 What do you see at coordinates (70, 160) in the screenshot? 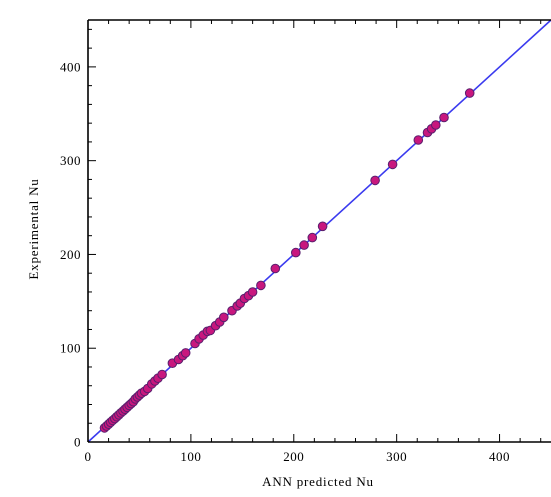
I see `y-tick-label-300: 300` at bounding box center [70, 160].